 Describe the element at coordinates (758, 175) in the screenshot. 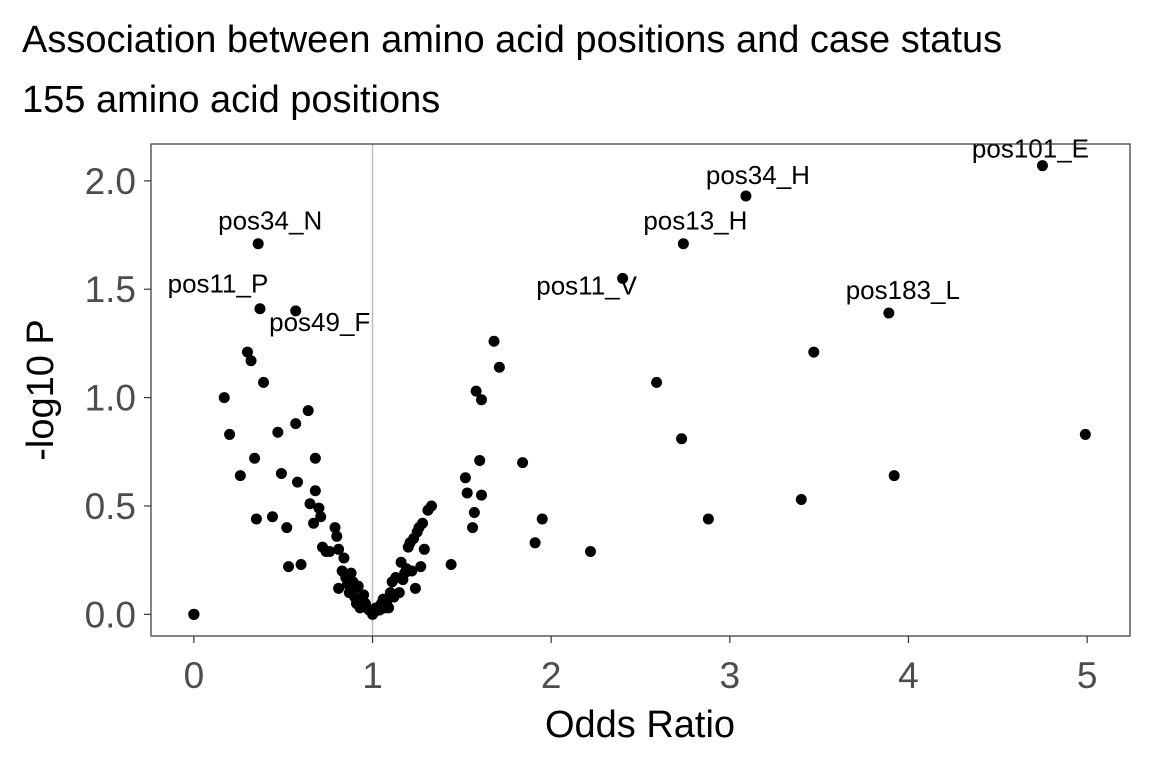

I see `point-label: pos34_H` at that location.